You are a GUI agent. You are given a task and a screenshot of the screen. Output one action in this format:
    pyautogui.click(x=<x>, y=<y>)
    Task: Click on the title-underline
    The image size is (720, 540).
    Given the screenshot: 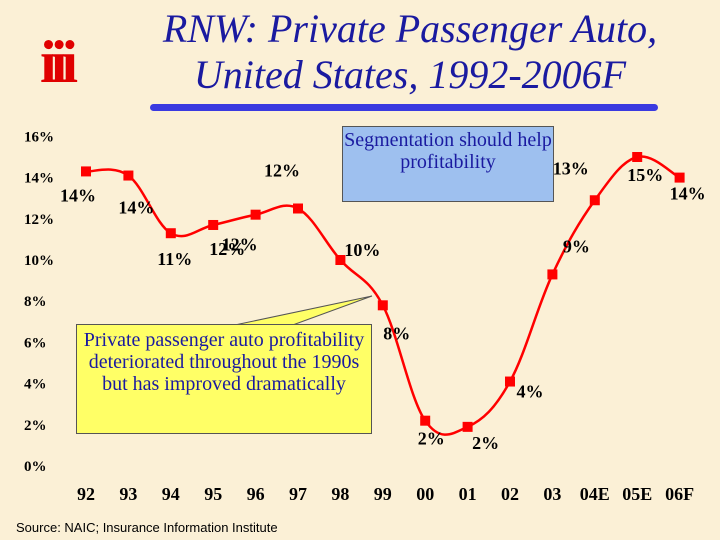 What is the action you would take?
    pyautogui.click(x=404, y=107)
    